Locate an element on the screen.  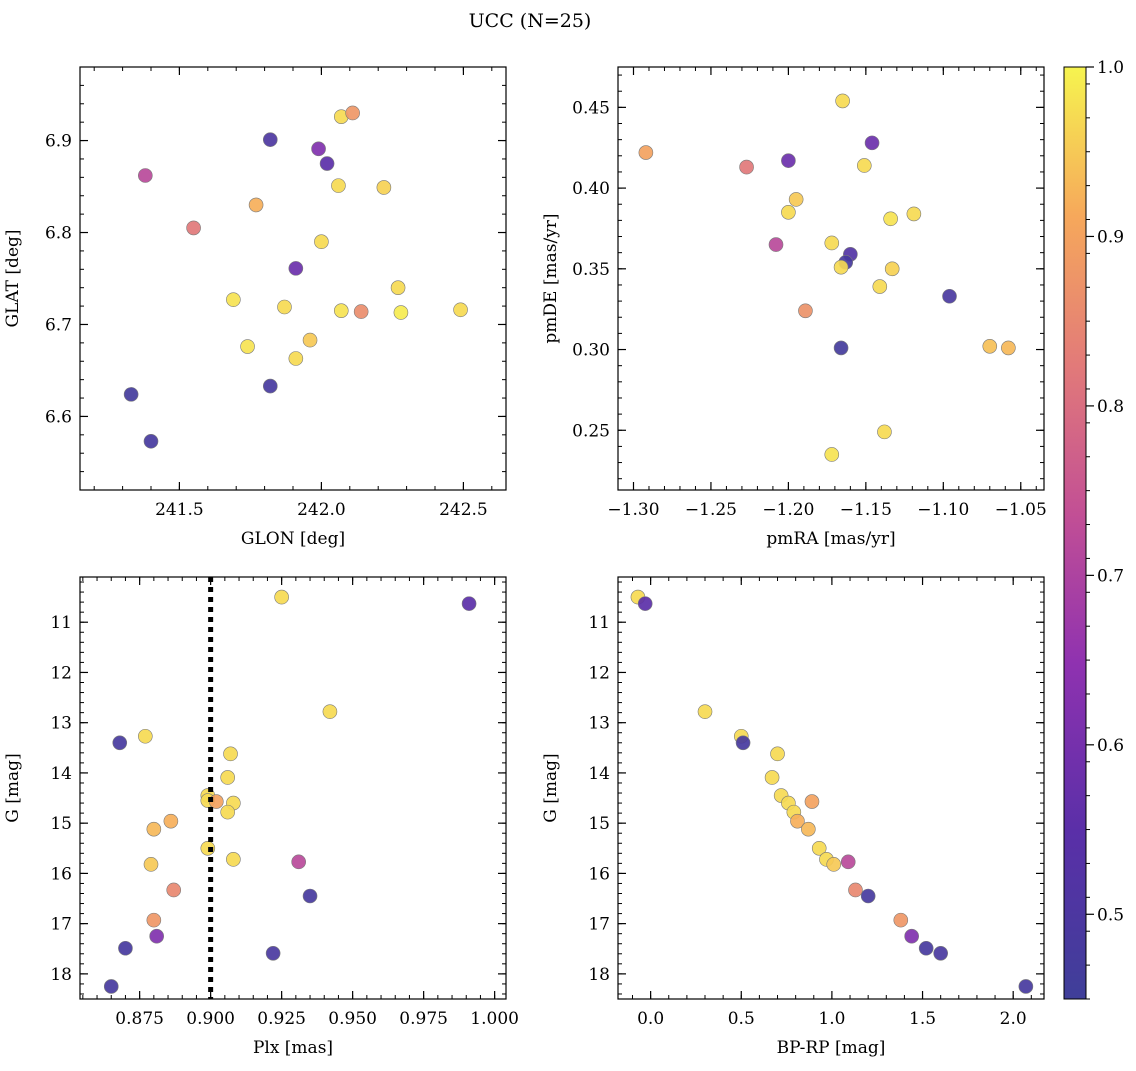
figure-title: UCC (N=25) is located at coordinates (530, 21).